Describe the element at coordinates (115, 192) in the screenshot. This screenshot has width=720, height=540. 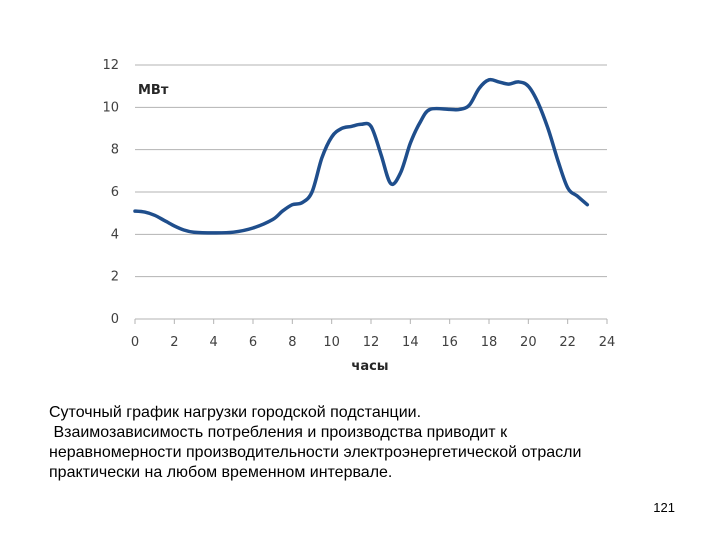
I see `y-tick-label: 6` at that location.